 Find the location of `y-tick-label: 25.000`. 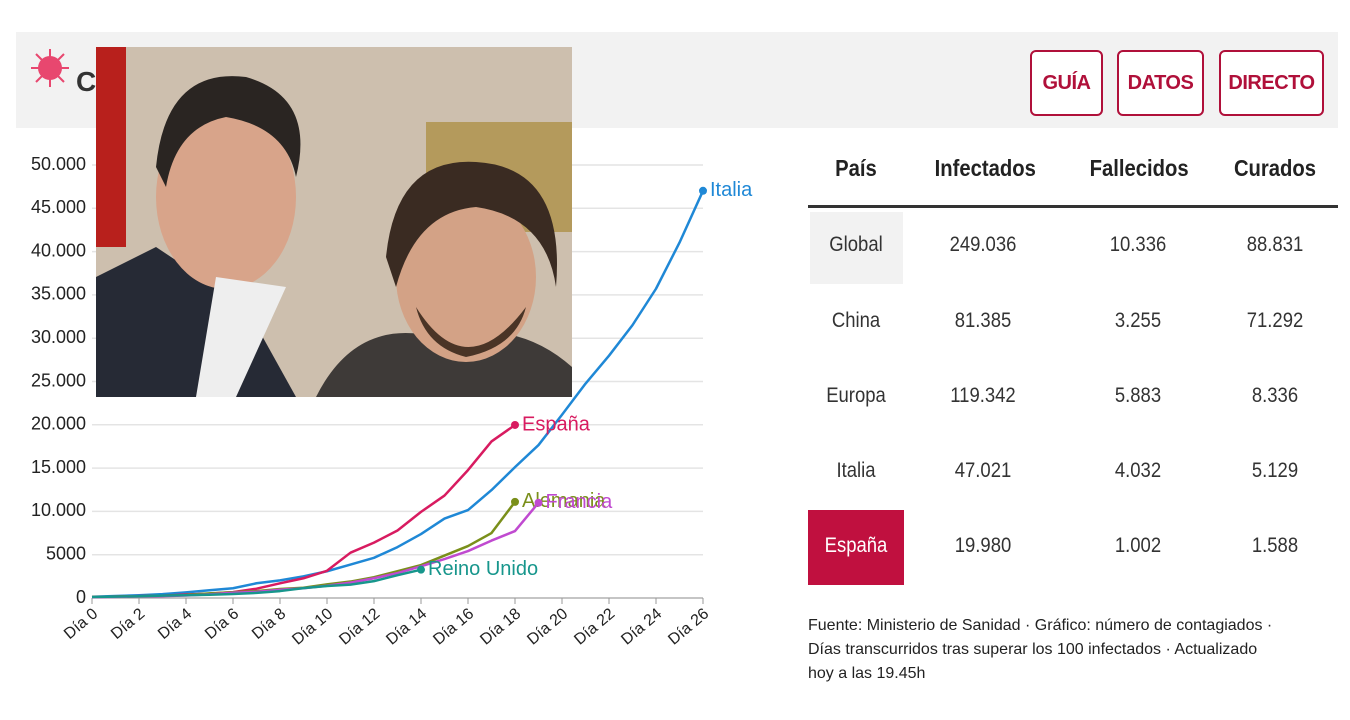

y-tick-label: 25.000 is located at coordinates (58, 380).